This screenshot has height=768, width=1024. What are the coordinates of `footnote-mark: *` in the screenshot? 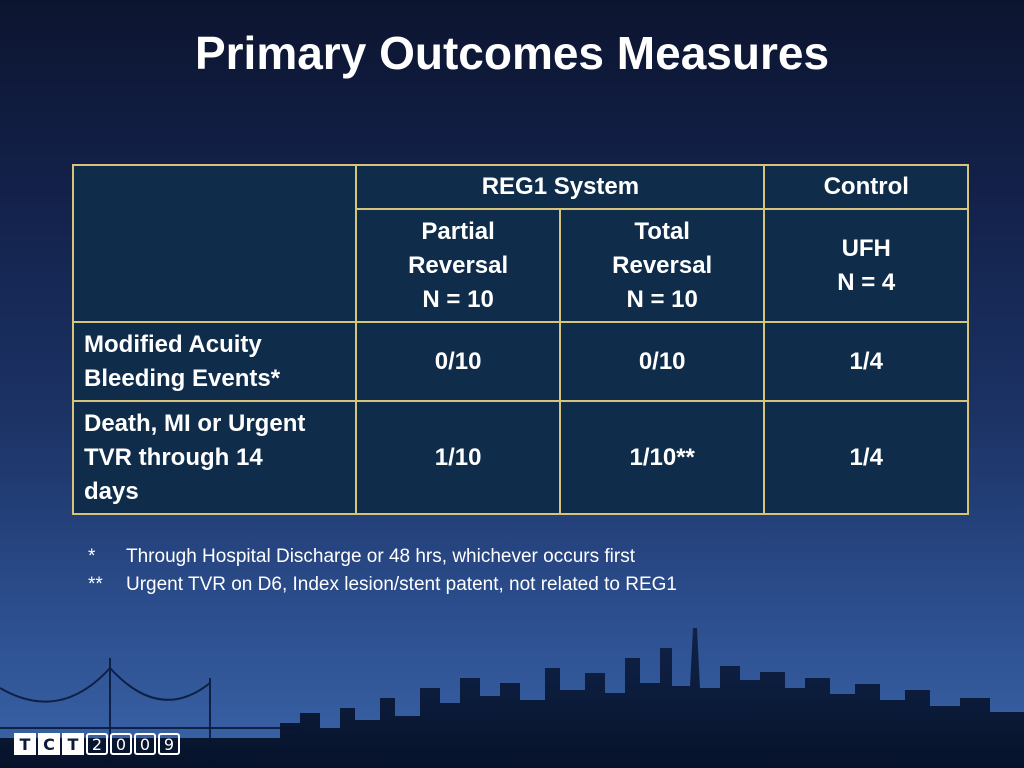 It's located at (92, 556).